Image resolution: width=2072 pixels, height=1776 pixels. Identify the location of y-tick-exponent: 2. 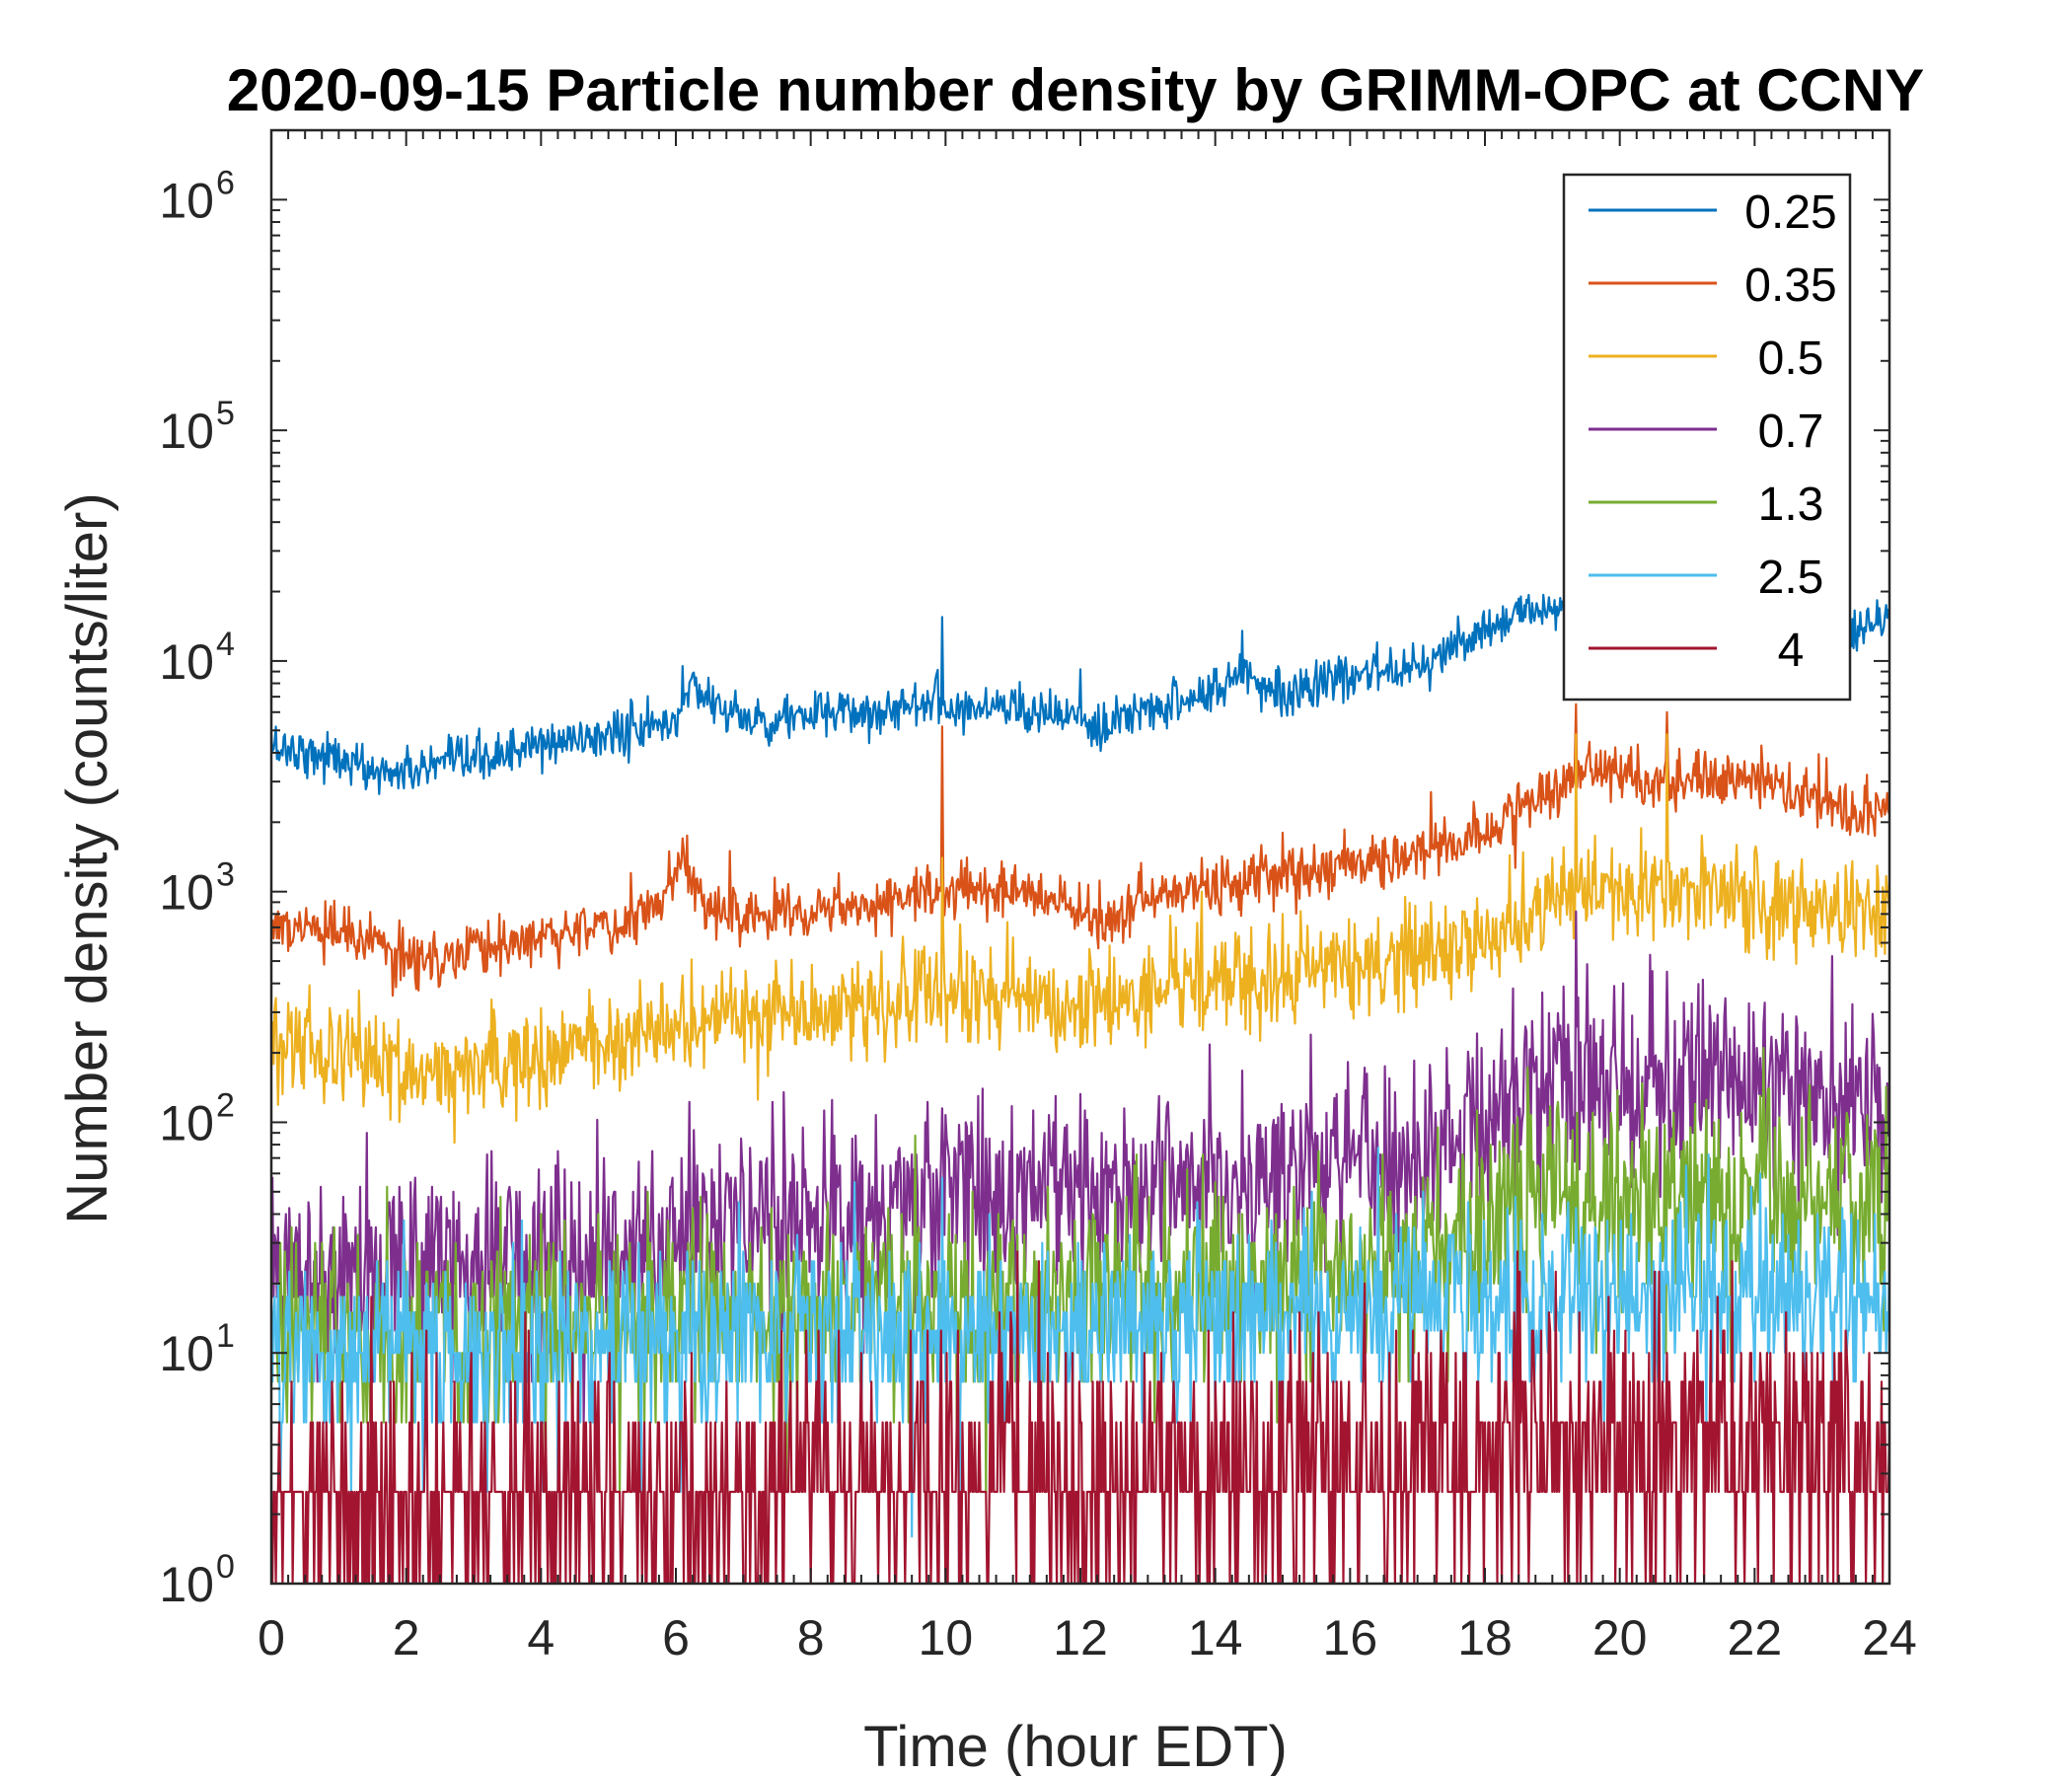
(226, 1105).